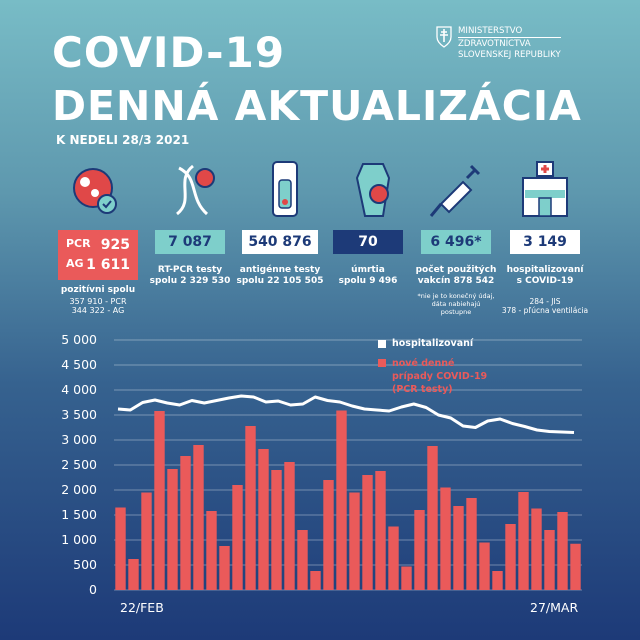  I want to click on hospital-label2: s COVID-19, so click(545, 281).